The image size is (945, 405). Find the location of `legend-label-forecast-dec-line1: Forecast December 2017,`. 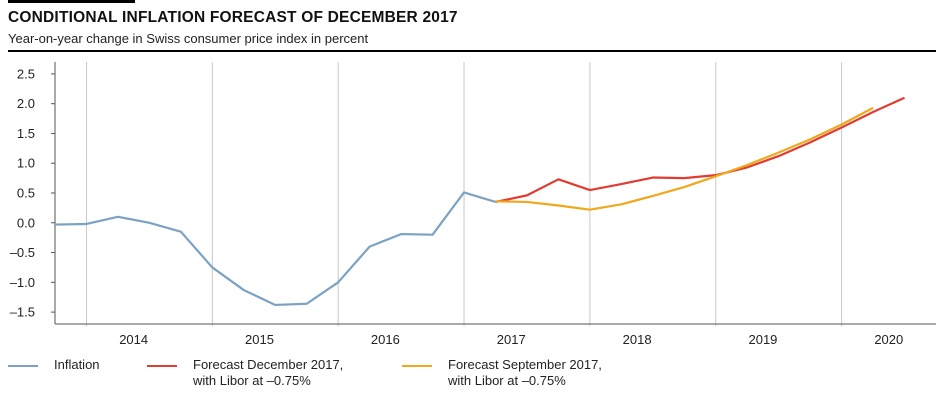

legend-label-forecast-dec-line1: Forecast December 2017, is located at coordinates (268, 364).